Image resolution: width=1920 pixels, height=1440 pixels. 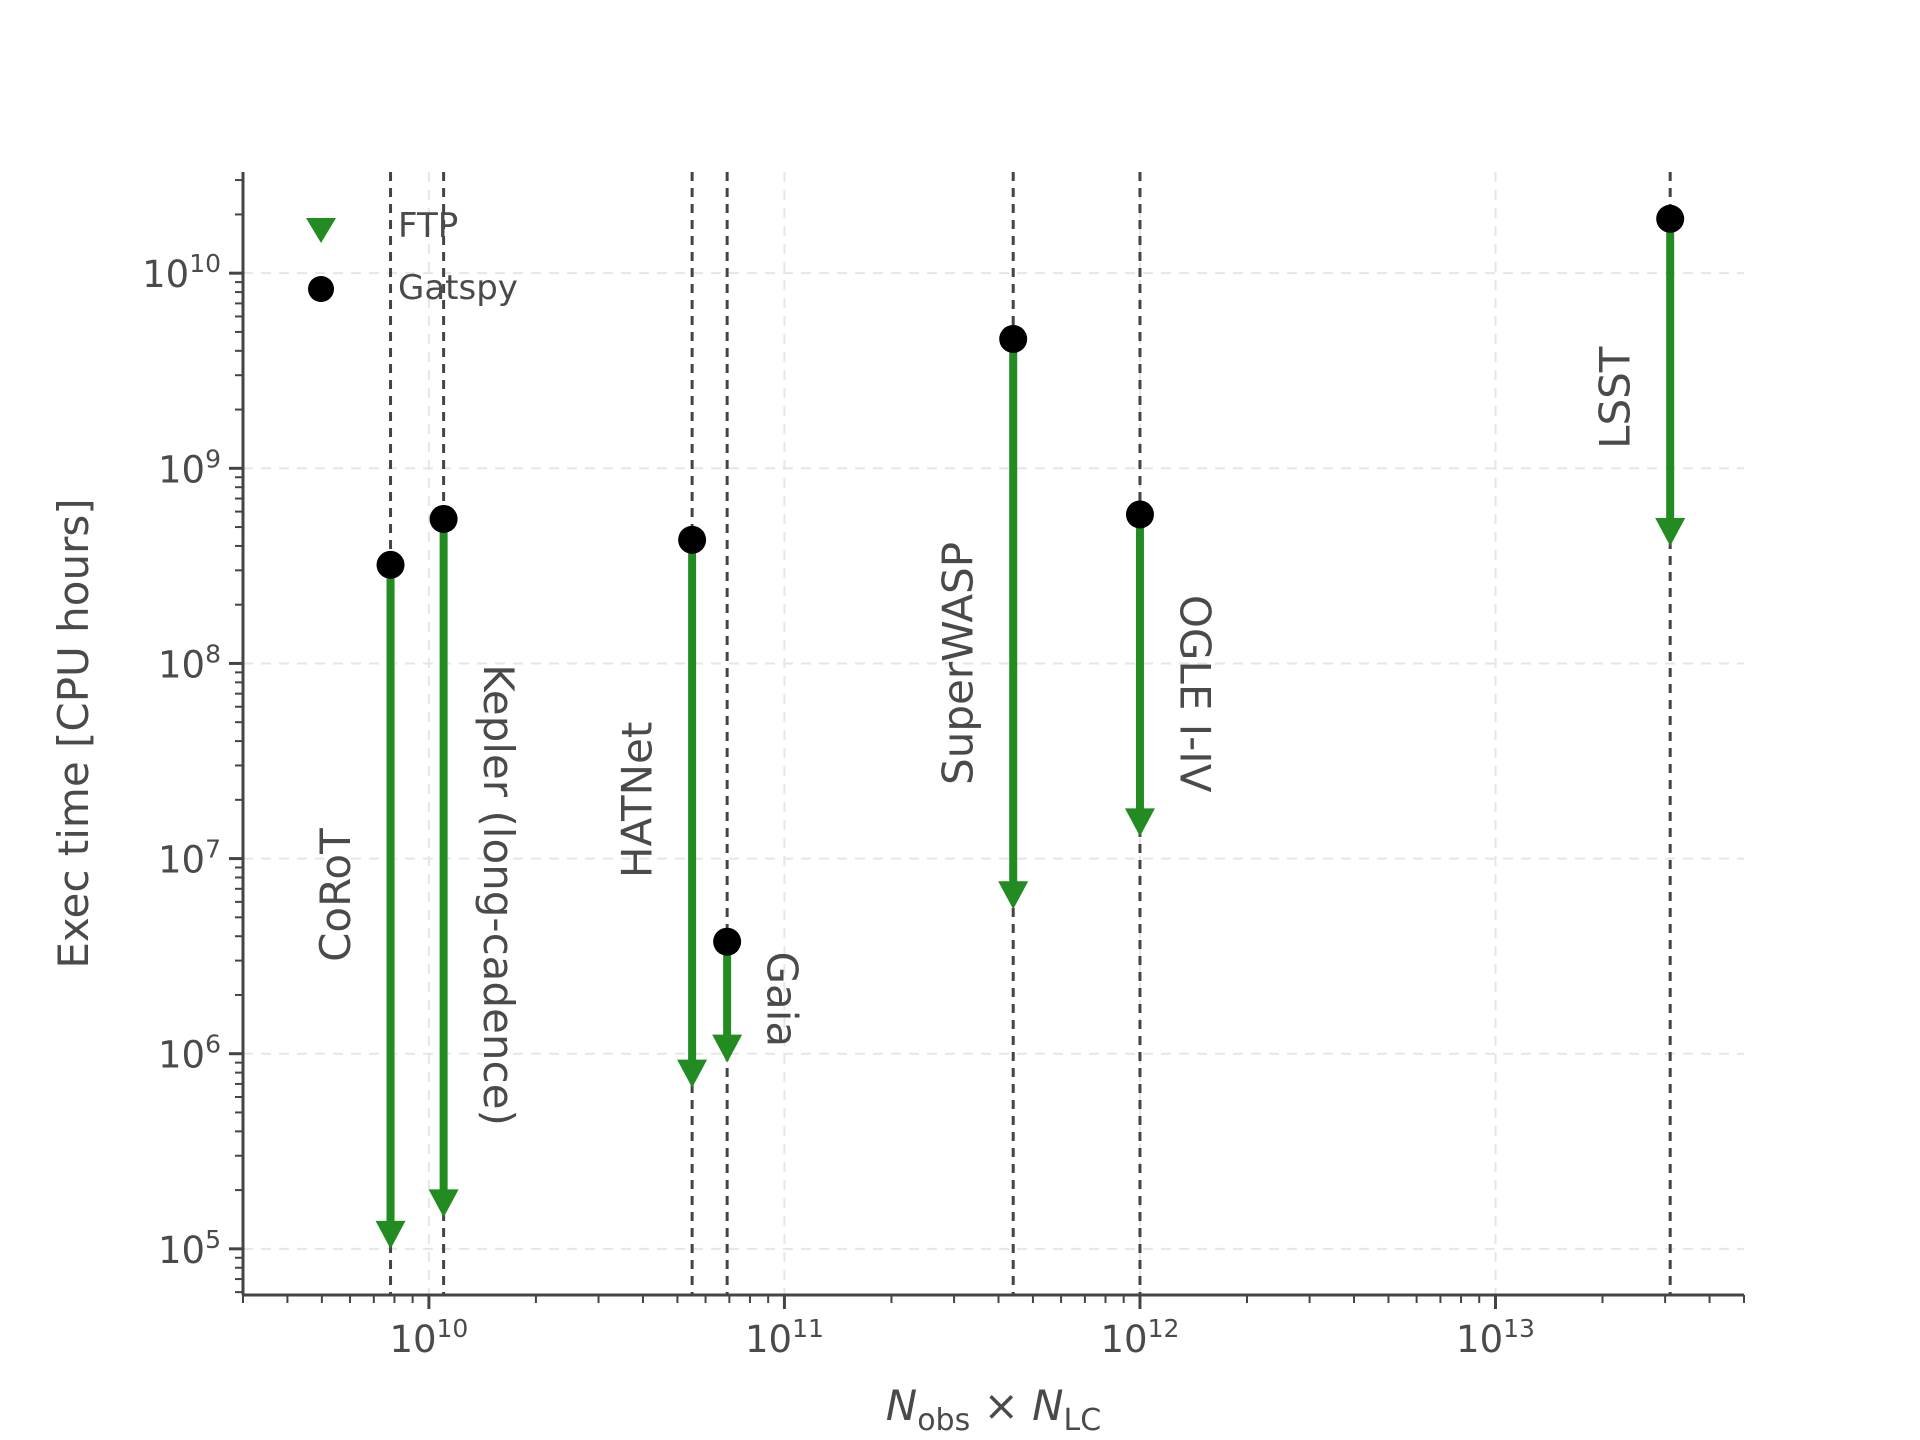 I want to click on survey-label: Kepler (long-cadence), so click(x=498, y=895).